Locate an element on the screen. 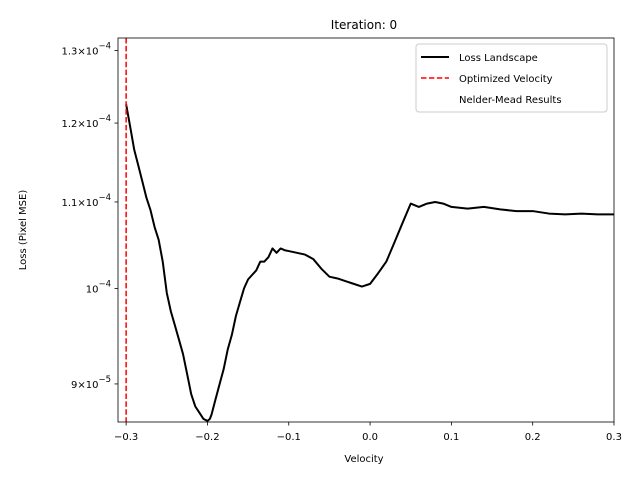  legend-label-loss-landscape: Loss Landscape is located at coordinates (498, 58).